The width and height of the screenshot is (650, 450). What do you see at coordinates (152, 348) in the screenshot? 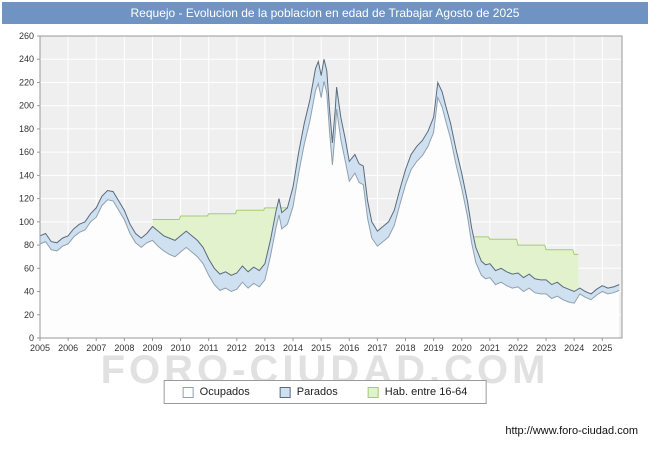
I see `x-axis-label: 2009` at bounding box center [152, 348].